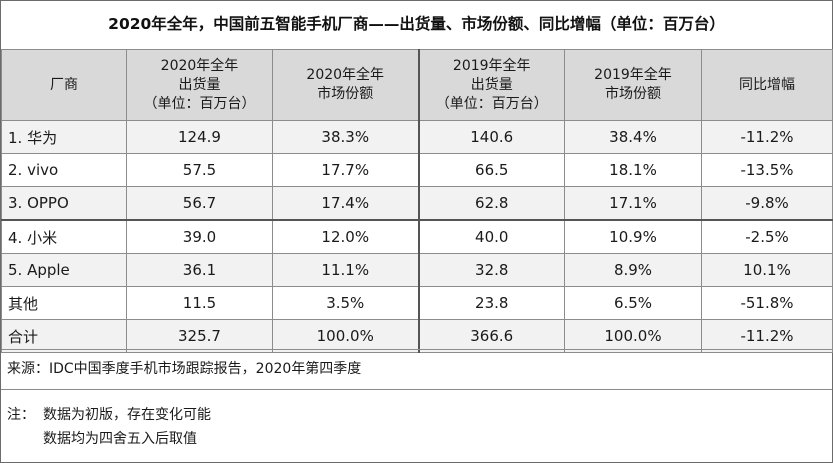 This screenshot has width=833, height=463. What do you see at coordinates (633, 270) in the screenshot?
I see `share-2019-cell: 8.9%` at bounding box center [633, 270].